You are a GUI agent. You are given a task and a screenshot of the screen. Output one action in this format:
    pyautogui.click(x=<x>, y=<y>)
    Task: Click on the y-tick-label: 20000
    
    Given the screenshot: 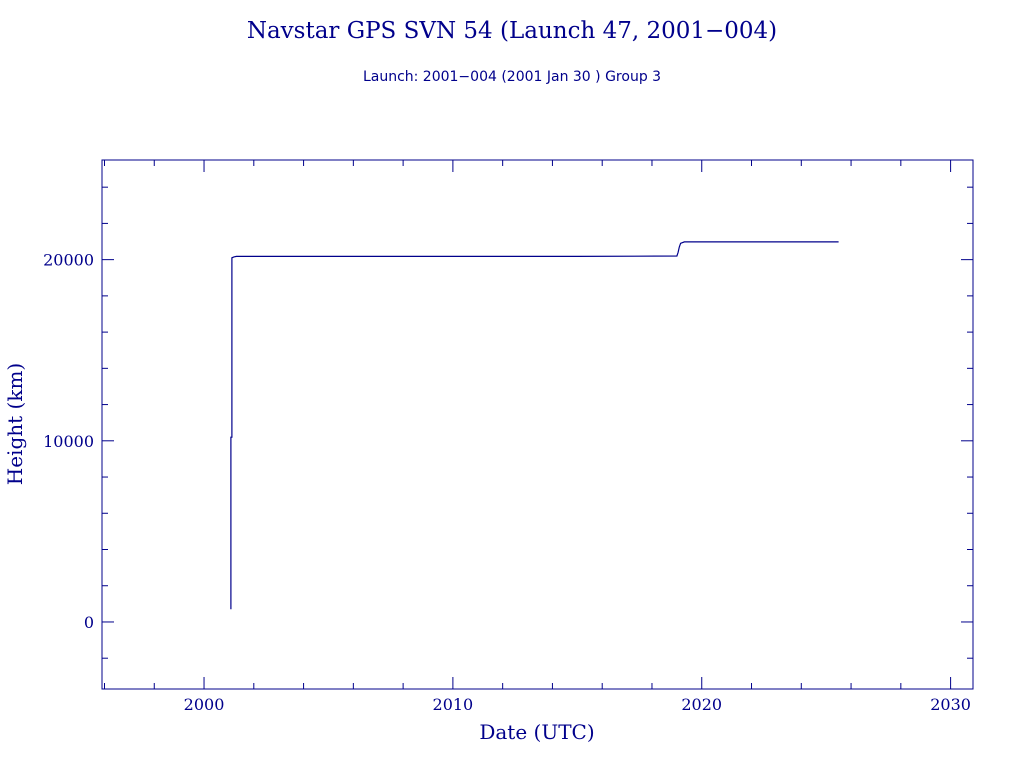 What is the action you would take?
    pyautogui.click(x=68, y=260)
    